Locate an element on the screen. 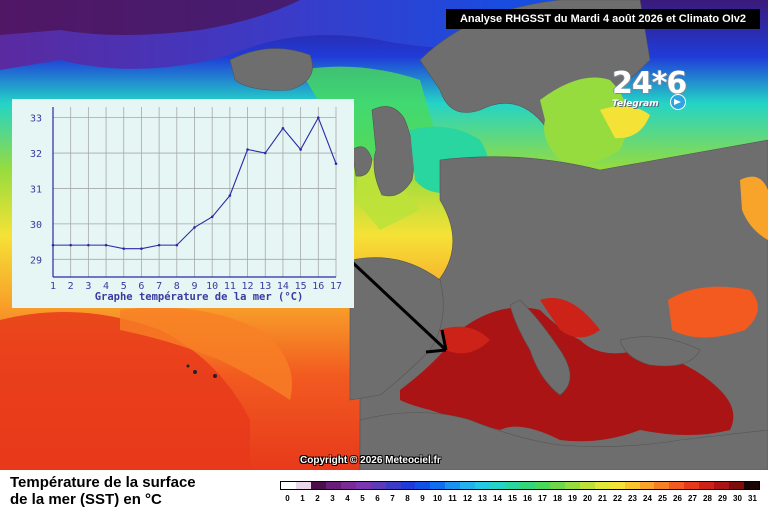 The image size is (768, 512). color-scale-label: 10 is located at coordinates (437, 498).